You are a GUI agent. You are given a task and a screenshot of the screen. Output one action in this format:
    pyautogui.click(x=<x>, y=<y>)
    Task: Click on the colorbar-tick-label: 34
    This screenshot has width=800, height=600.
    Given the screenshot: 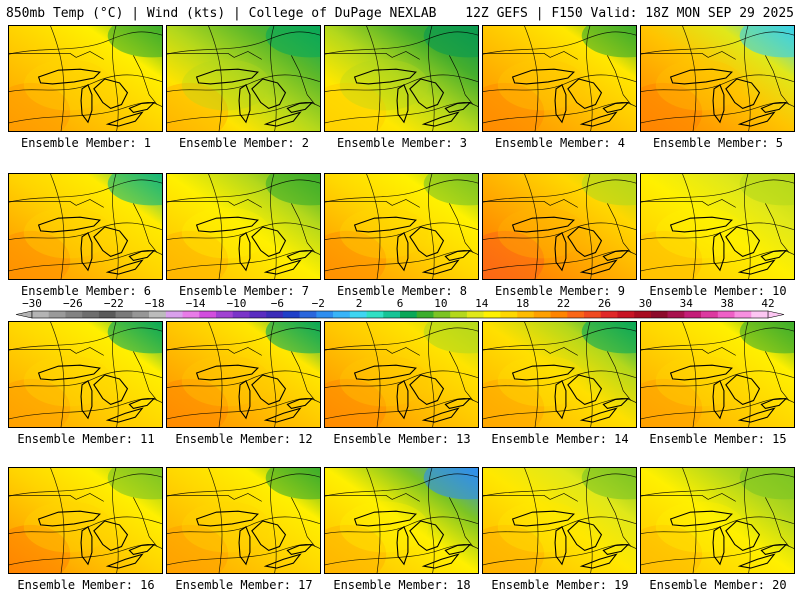 What is the action you would take?
    pyautogui.click(x=687, y=303)
    